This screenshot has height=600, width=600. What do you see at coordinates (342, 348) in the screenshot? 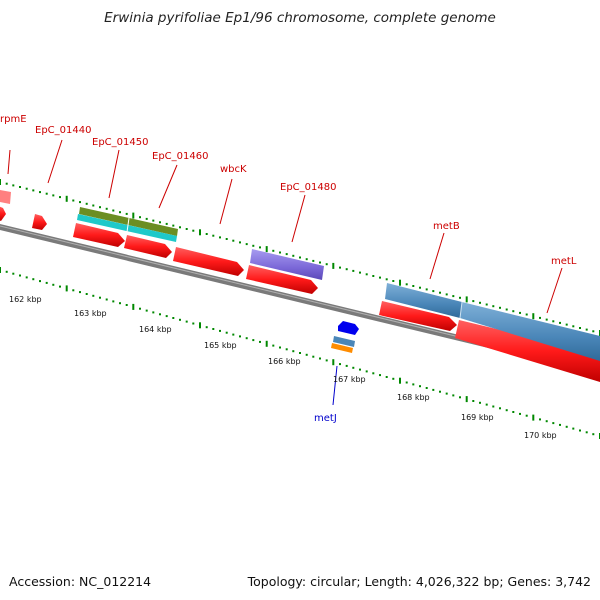
I see `small-orange-bar` at bounding box center [342, 348].